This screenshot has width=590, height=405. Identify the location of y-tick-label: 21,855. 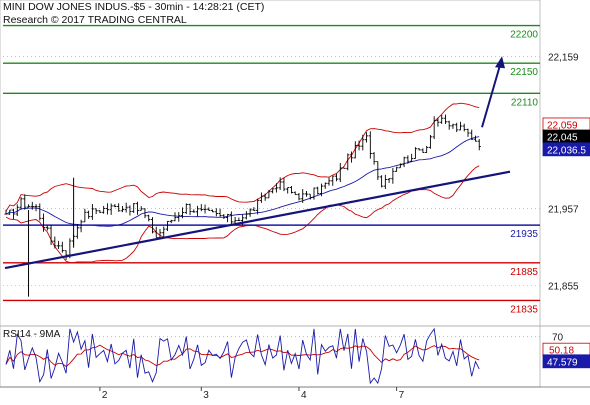
(563, 286).